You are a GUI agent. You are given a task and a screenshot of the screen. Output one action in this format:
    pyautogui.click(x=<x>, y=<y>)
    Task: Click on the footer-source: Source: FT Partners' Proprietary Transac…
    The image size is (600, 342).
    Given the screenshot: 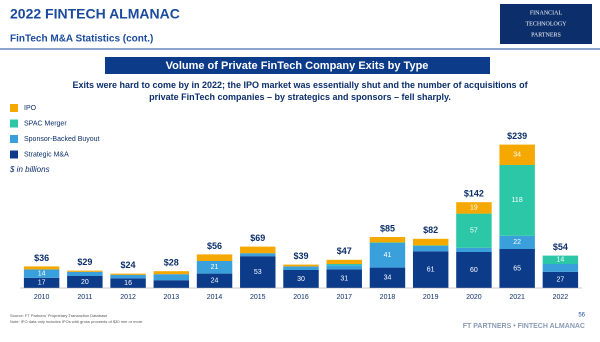 What is the action you would take?
    pyautogui.click(x=59, y=315)
    